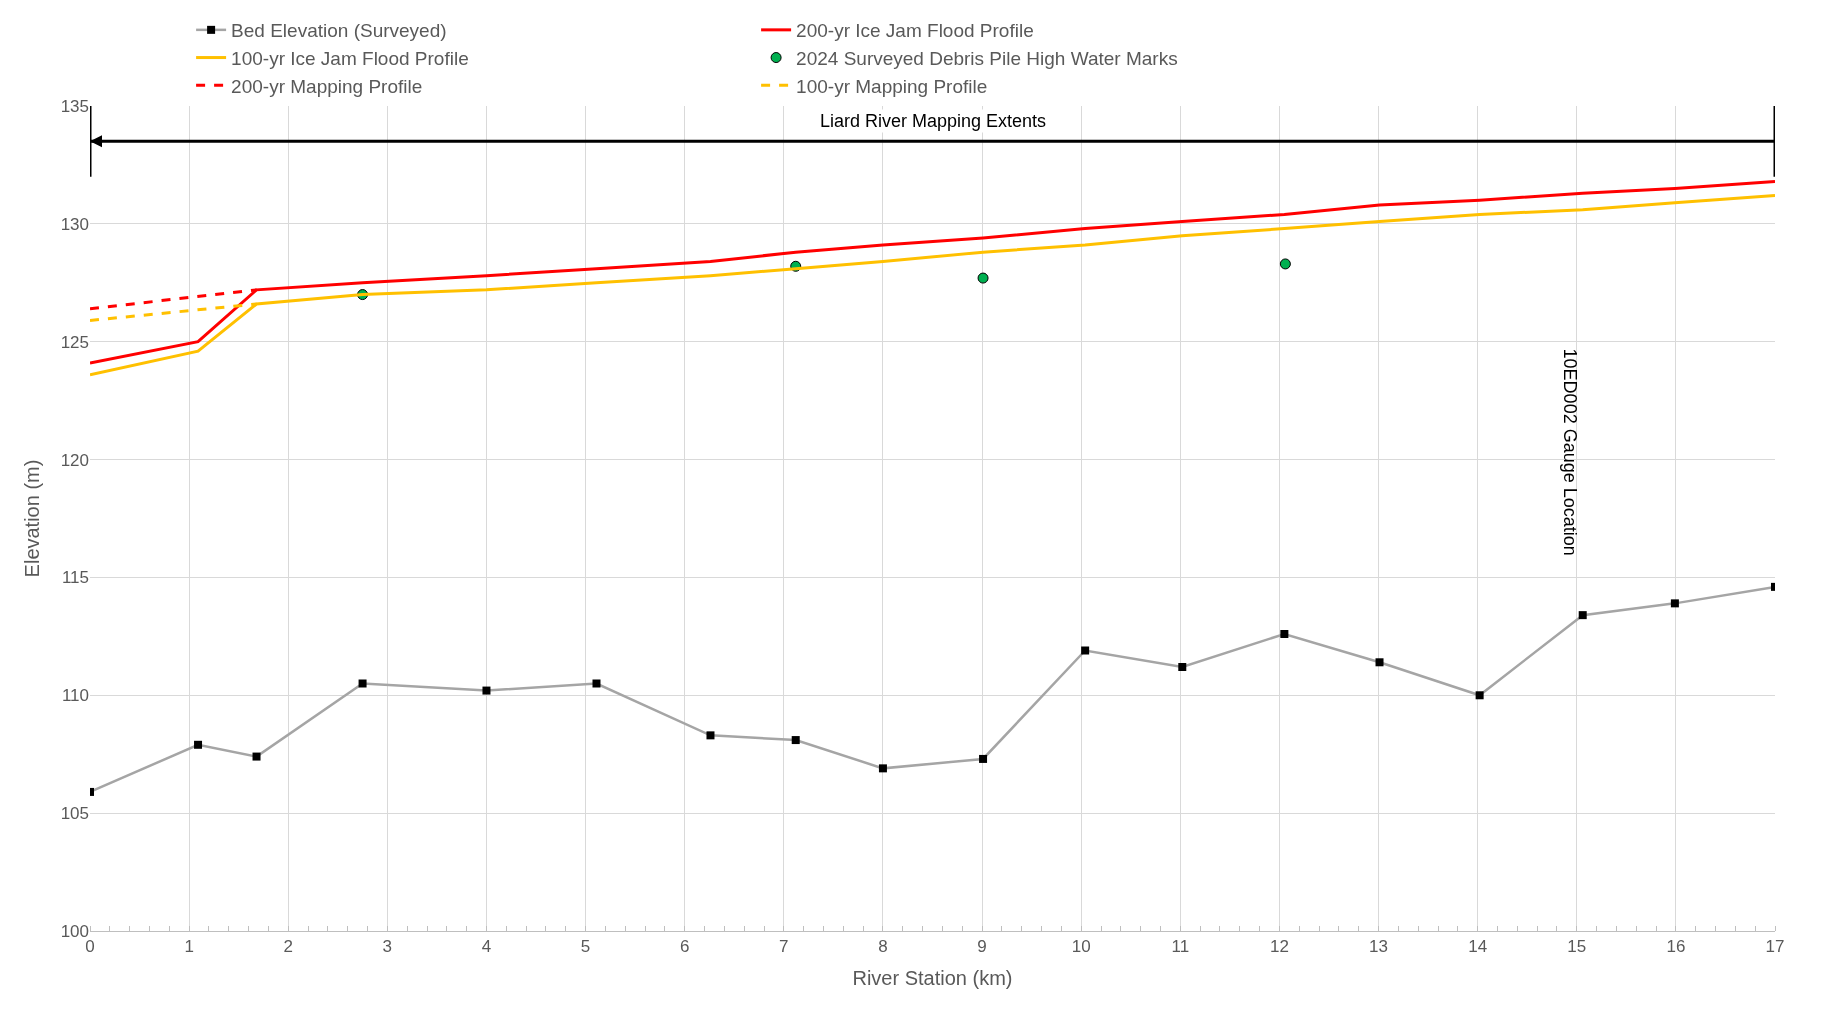  What do you see at coordinates (1081, 947) in the screenshot?
I see `x-tick-label: 10` at bounding box center [1081, 947].